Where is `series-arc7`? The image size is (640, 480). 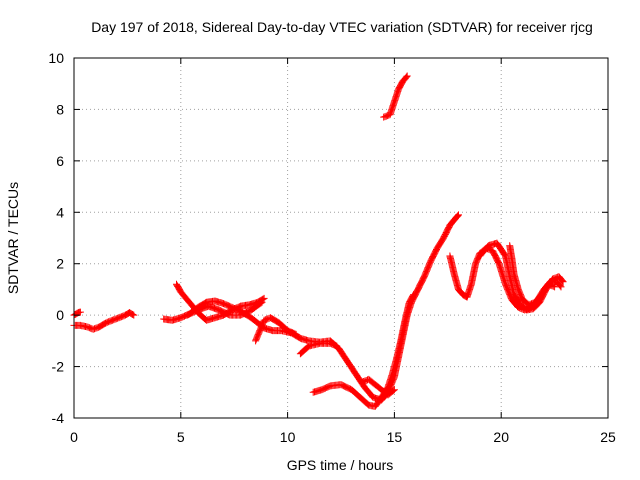 series-arc7 is located at coordinates (318, 348).